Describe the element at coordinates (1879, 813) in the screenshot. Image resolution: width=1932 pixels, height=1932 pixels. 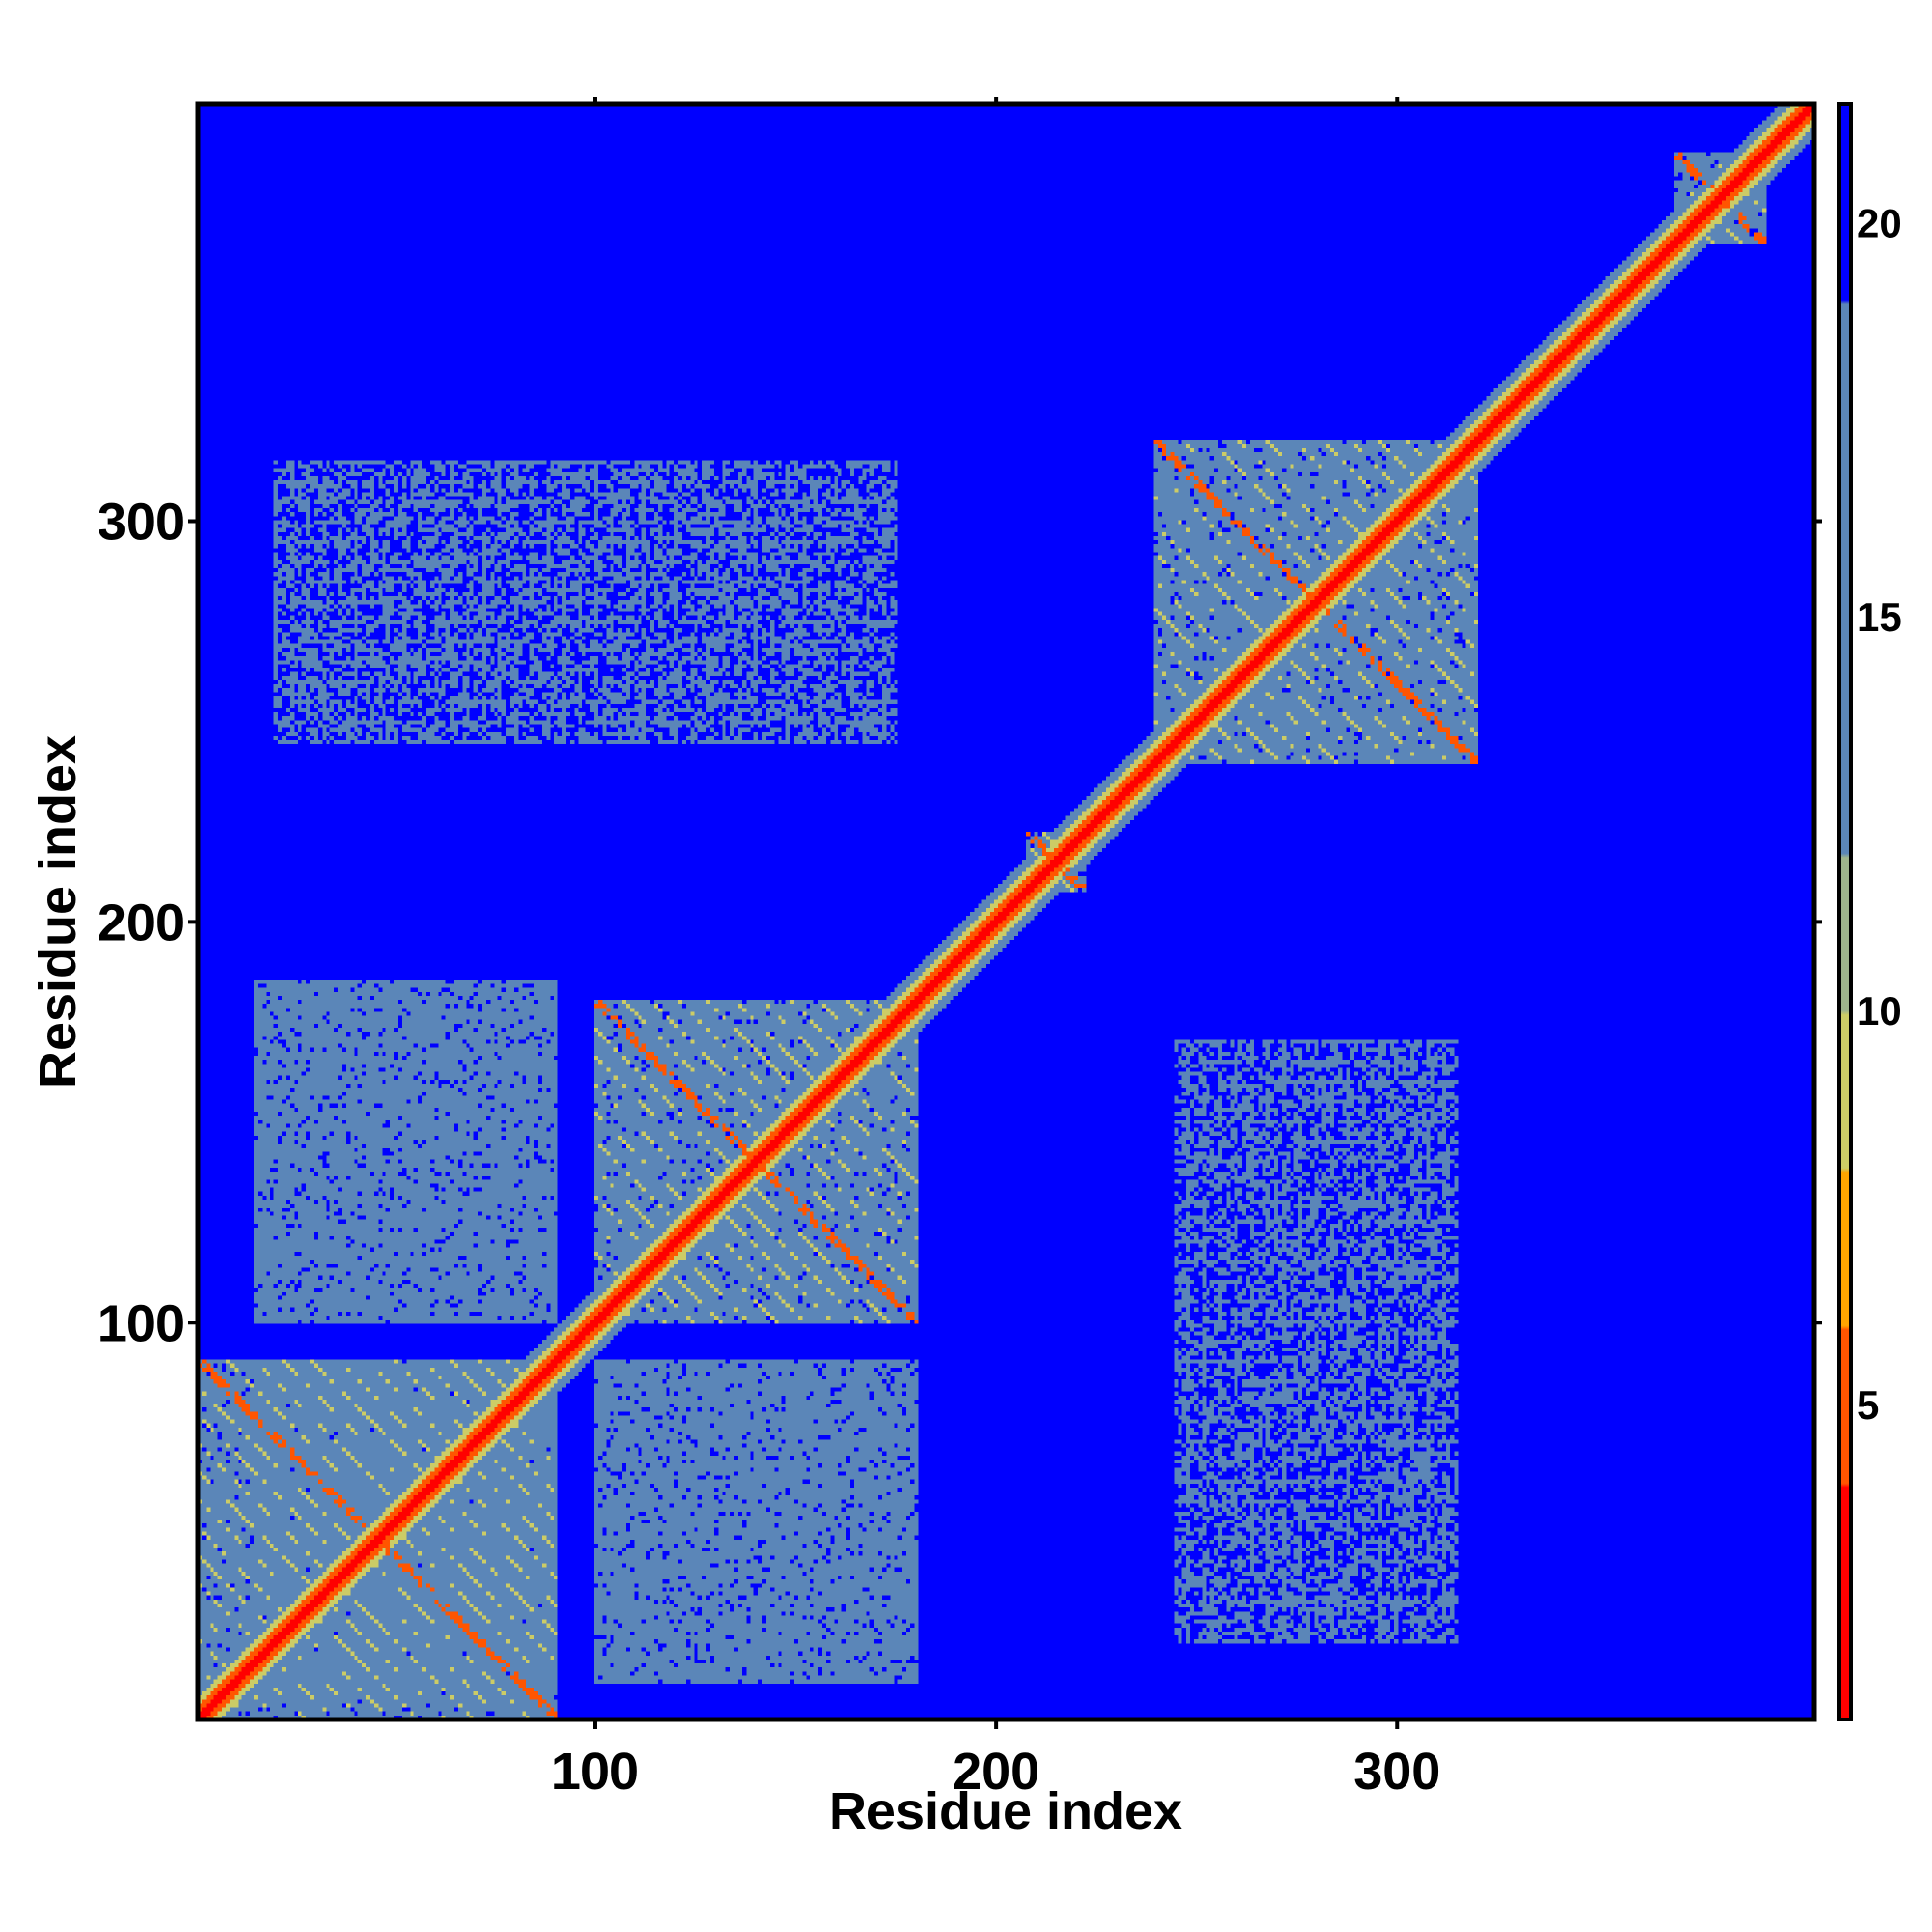
I see `colorbar-ticks: 5 10 15 20` at that location.